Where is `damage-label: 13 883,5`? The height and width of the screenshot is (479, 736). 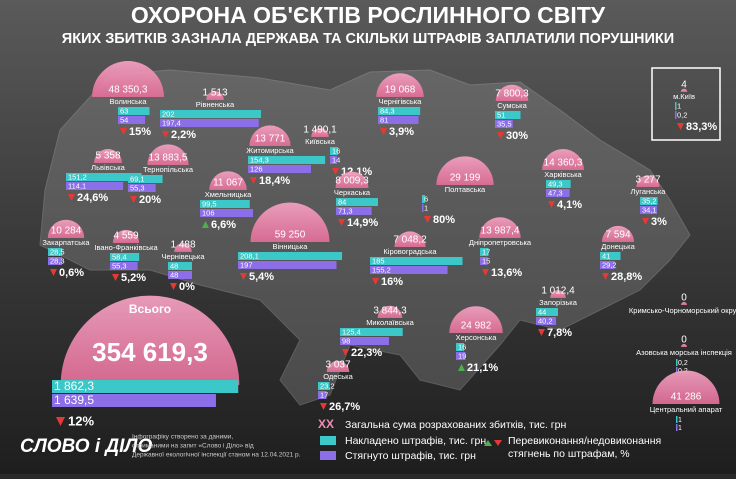 damage-label: 13 883,5 is located at coordinates (168, 158).